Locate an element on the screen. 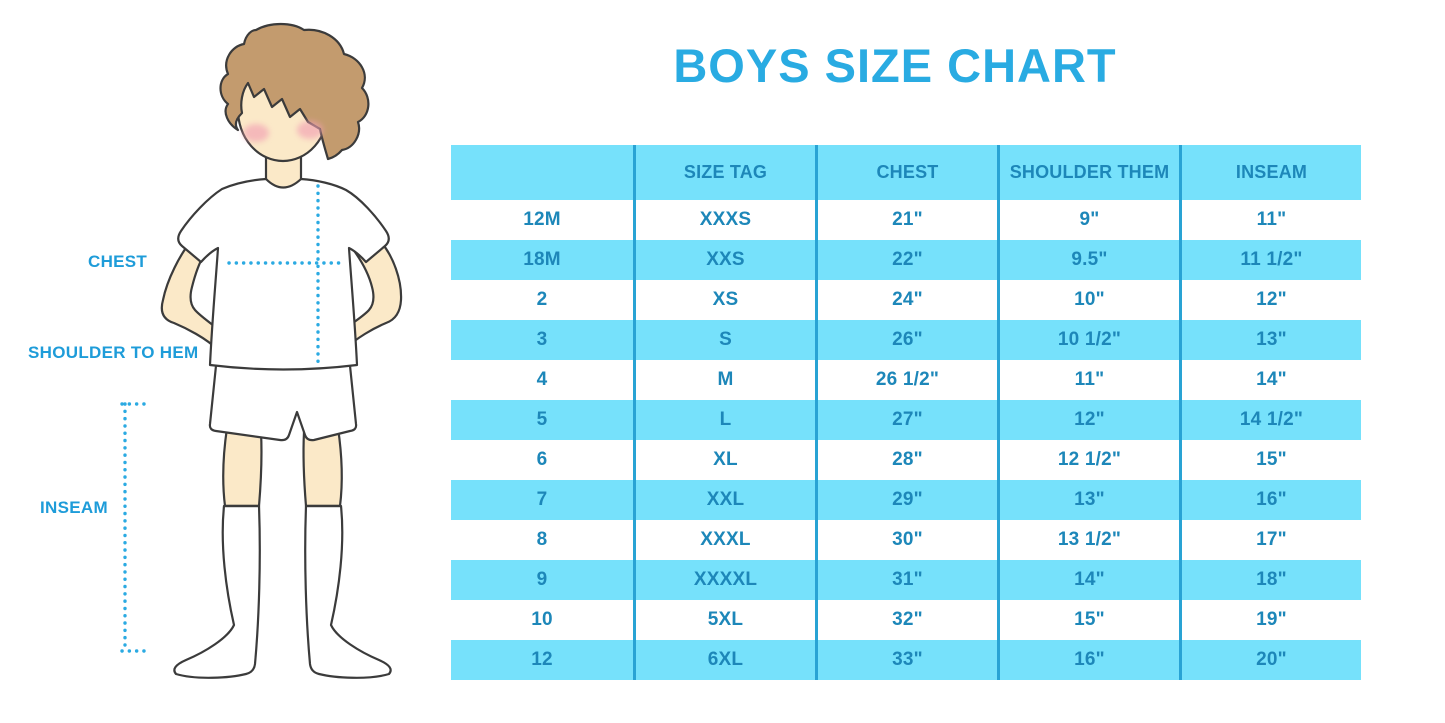 This screenshot has height=723, width=1445. table-cell: 13 1/2" is located at coordinates (1088, 540).